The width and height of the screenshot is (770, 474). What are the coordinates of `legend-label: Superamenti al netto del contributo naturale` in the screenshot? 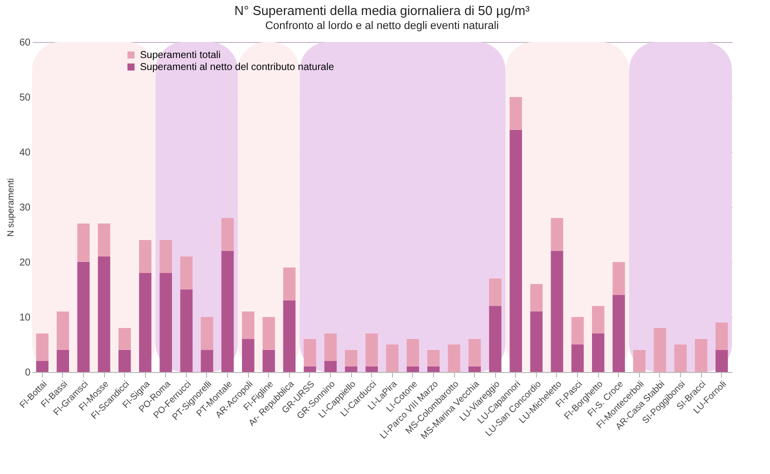 It's located at (237, 67).